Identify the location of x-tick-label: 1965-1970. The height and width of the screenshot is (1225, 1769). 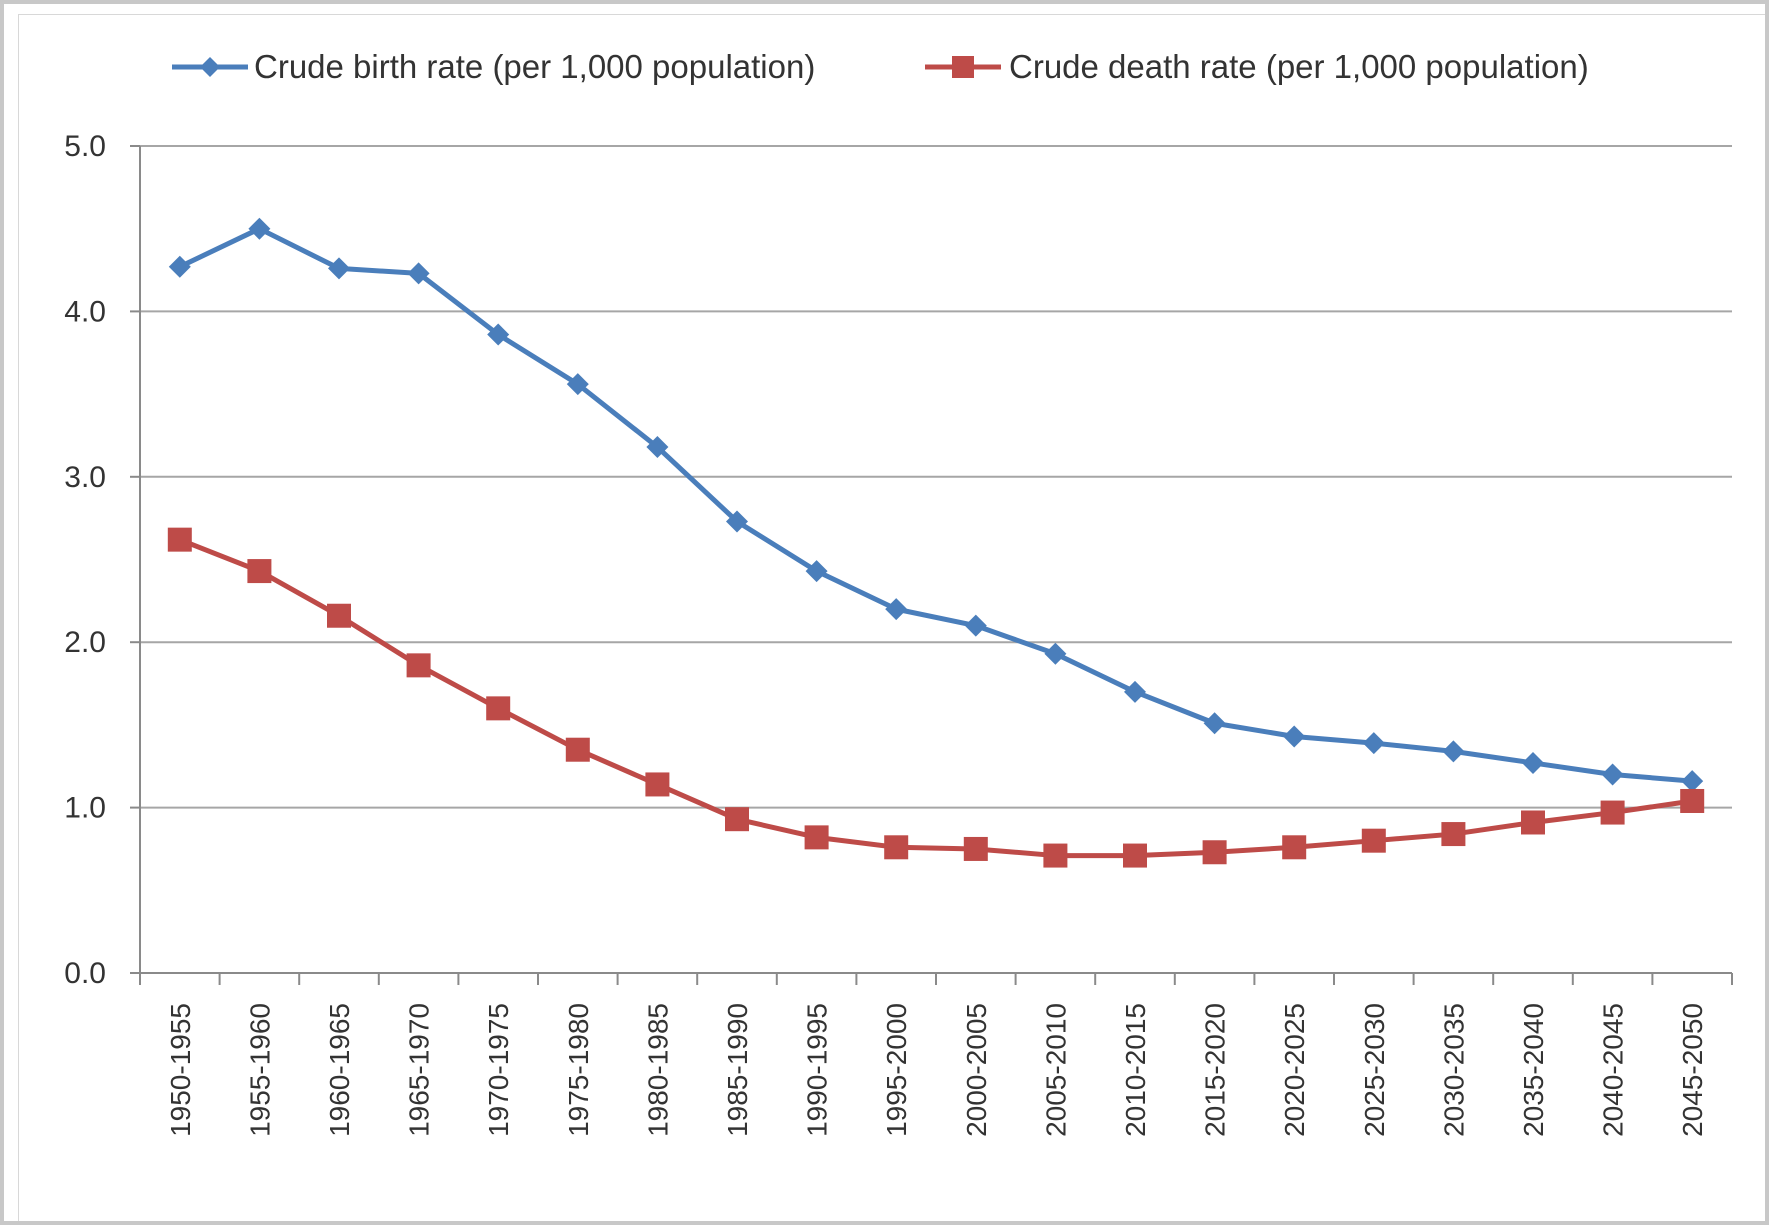
(419, 1070).